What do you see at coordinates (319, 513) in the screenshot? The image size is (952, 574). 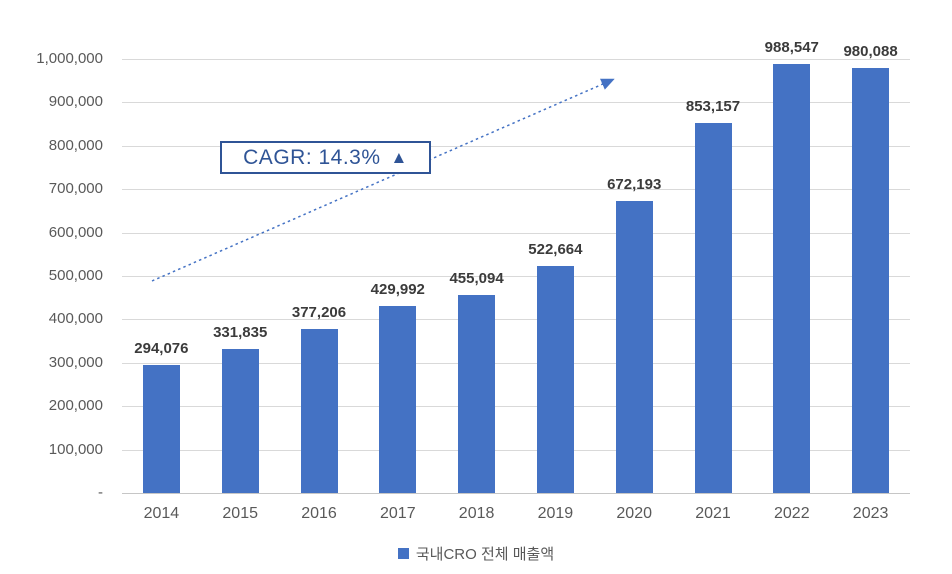 I see `x-axis-tick-label: 2016` at bounding box center [319, 513].